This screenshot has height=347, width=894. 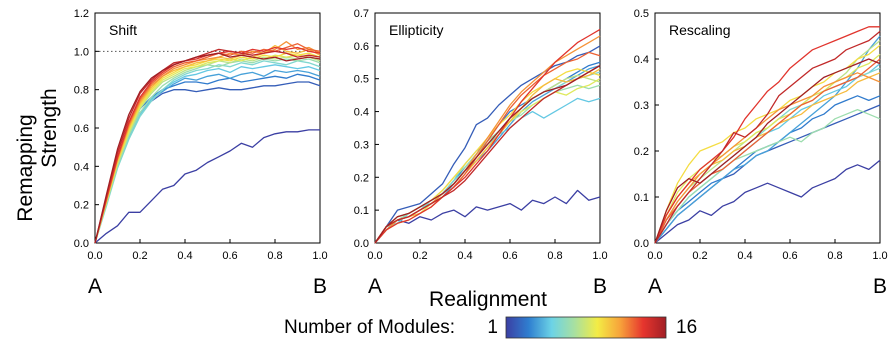 I want to click on panel-title: Rescaling, so click(x=699, y=30).